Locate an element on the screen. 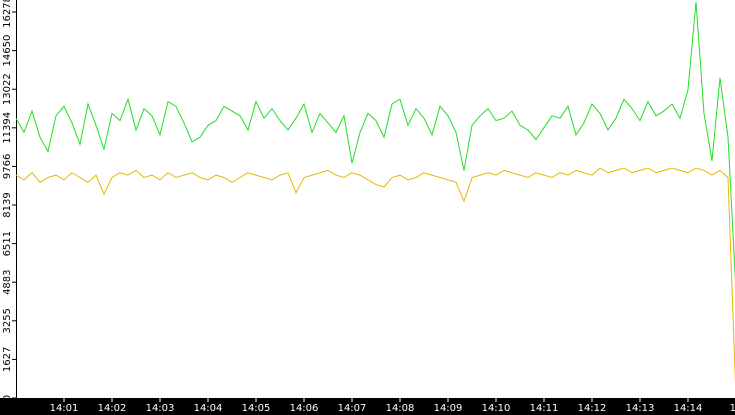 The width and height of the screenshot is (735, 415). y-tick-label: 6511 is located at coordinates (7, 243).